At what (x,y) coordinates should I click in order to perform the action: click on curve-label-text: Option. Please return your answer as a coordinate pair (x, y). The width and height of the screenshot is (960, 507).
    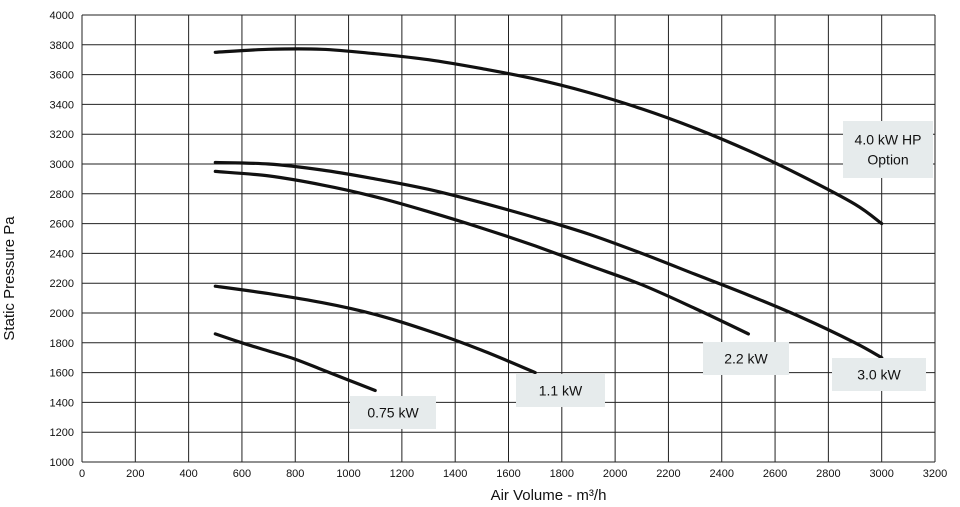
    Looking at the image, I should click on (887, 160).